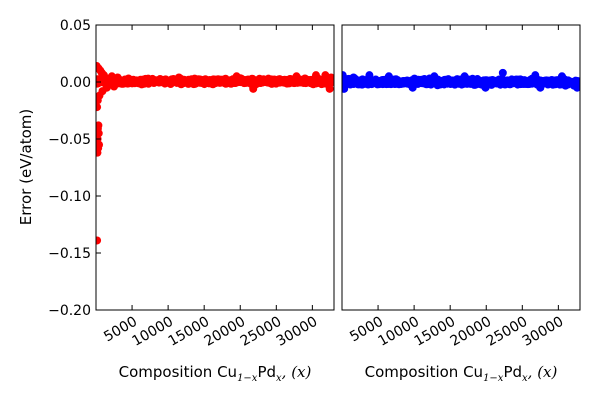 The width and height of the screenshot is (600, 400). What do you see at coordinates (189, 332) in the screenshot?
I see `left-x-tick-label: 15000` at bounding box center [189, 332].